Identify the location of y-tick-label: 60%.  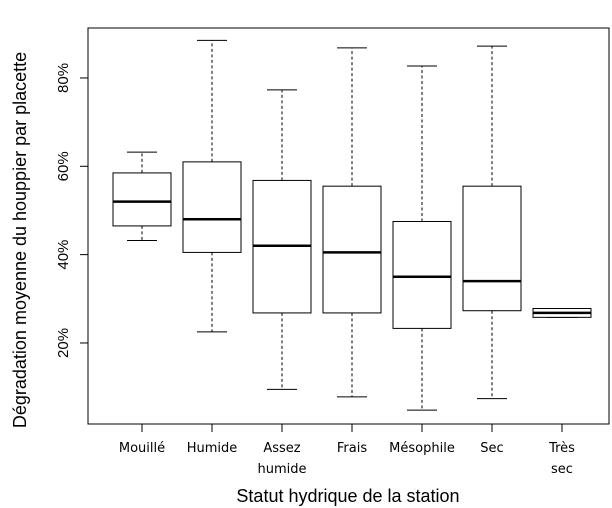
(63, 166).